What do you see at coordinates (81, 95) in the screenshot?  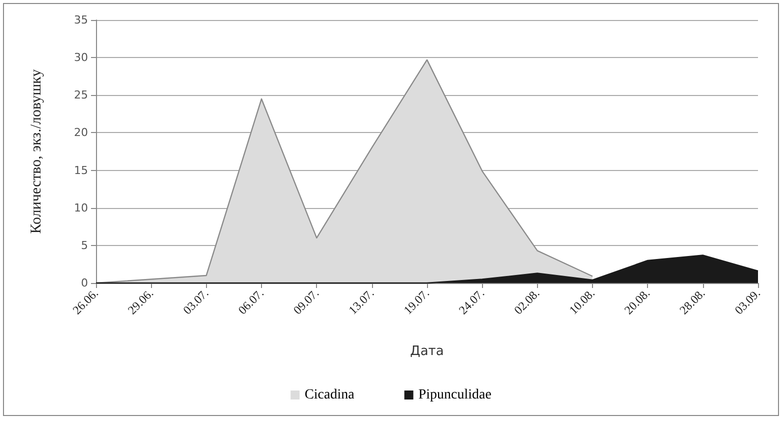 I see `y-tick-label: 25` at bounding box center [81, 95].